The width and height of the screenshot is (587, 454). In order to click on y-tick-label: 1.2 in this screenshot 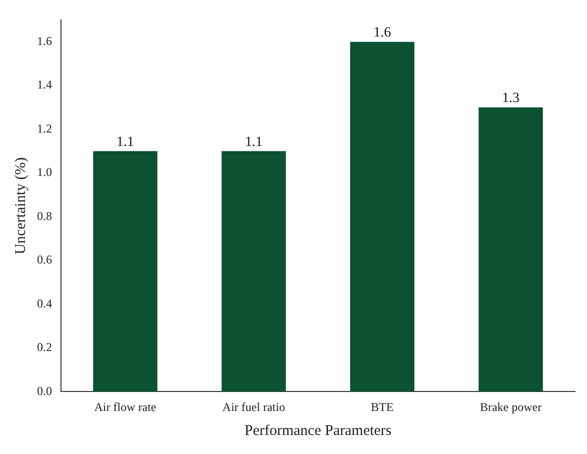, I will do `click(44, 128)`.